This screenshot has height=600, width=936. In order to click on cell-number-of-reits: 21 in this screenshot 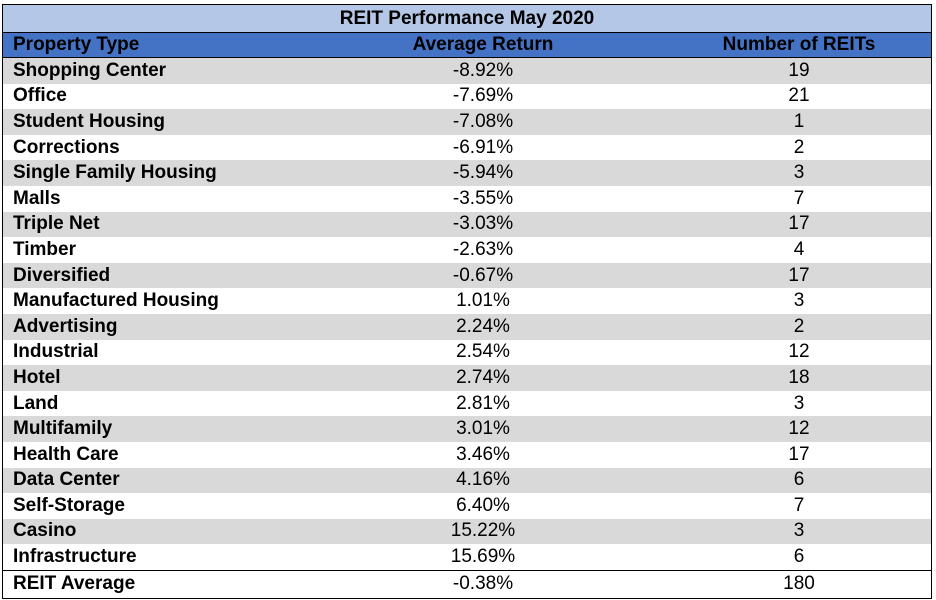, I will do `click(799, 96)`.